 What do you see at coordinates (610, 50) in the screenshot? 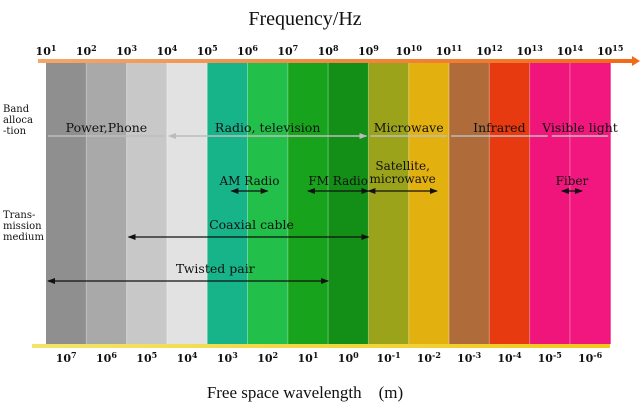
I see `frequency-tick-label: 1015` at bounding box center [610, 50].